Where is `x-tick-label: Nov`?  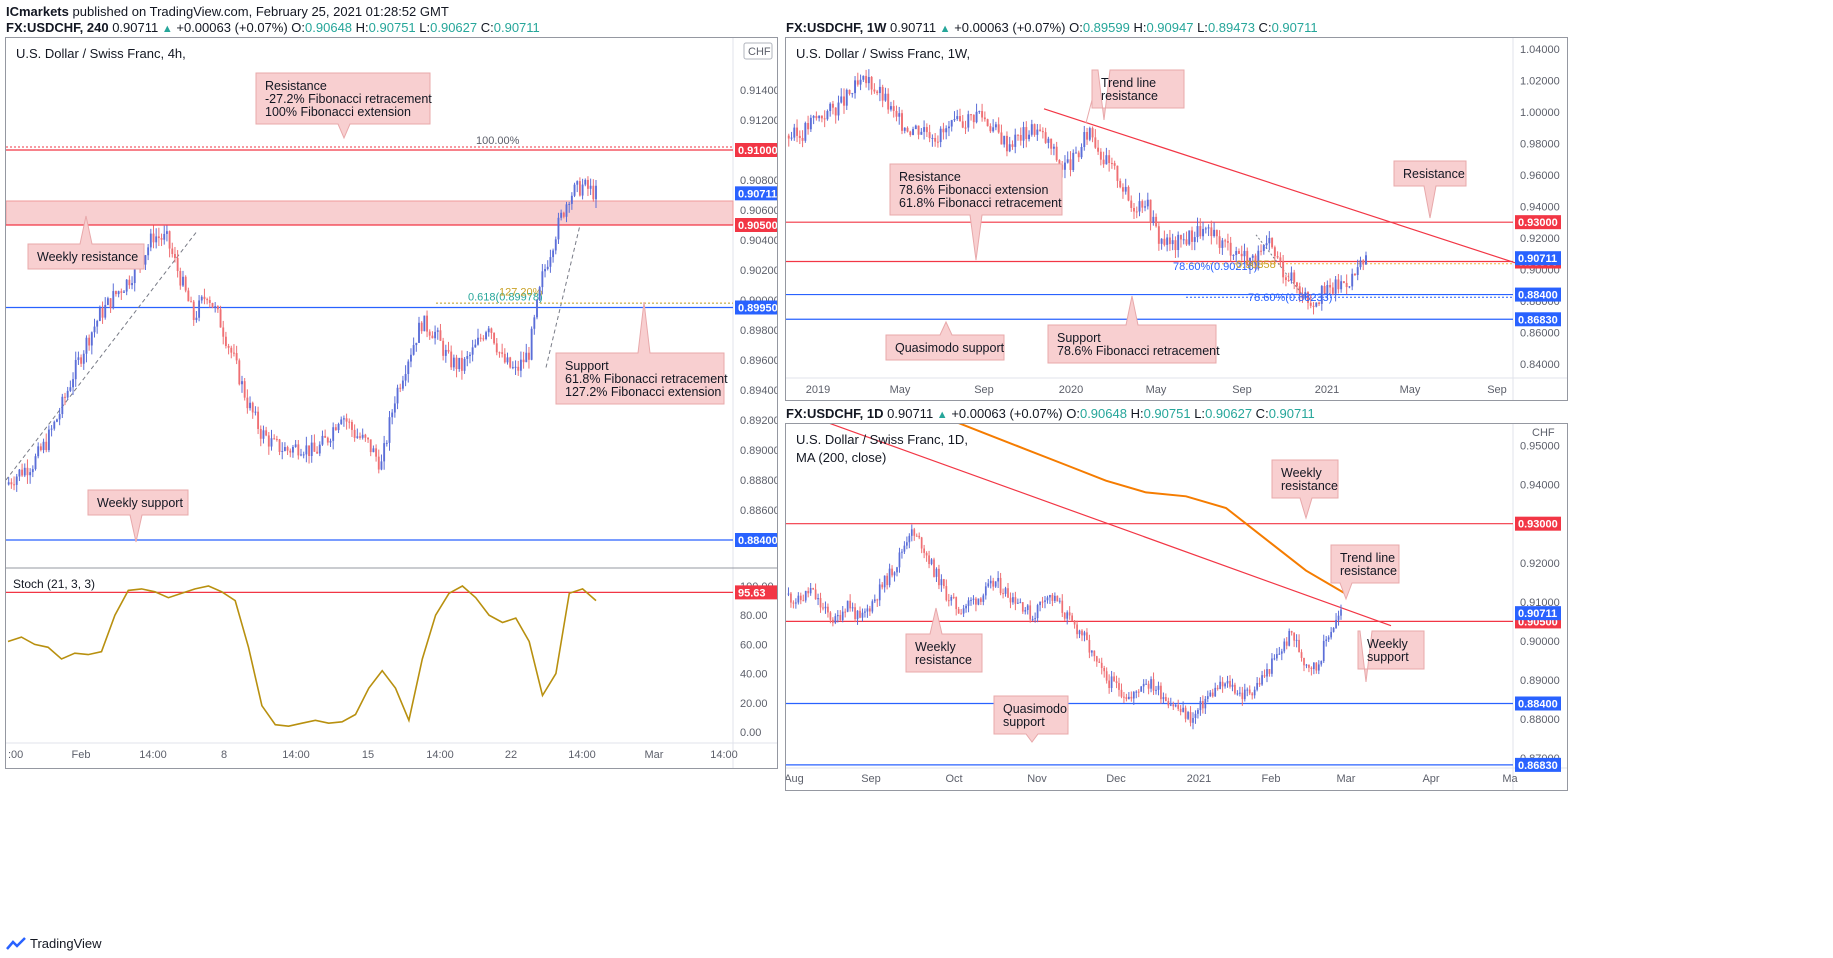 x-tick-label: Nov is located at coordinates (1037, 779).